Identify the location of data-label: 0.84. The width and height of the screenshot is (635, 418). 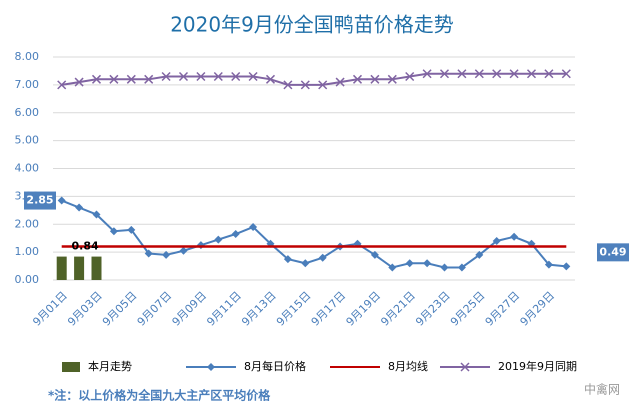
(85, 246).